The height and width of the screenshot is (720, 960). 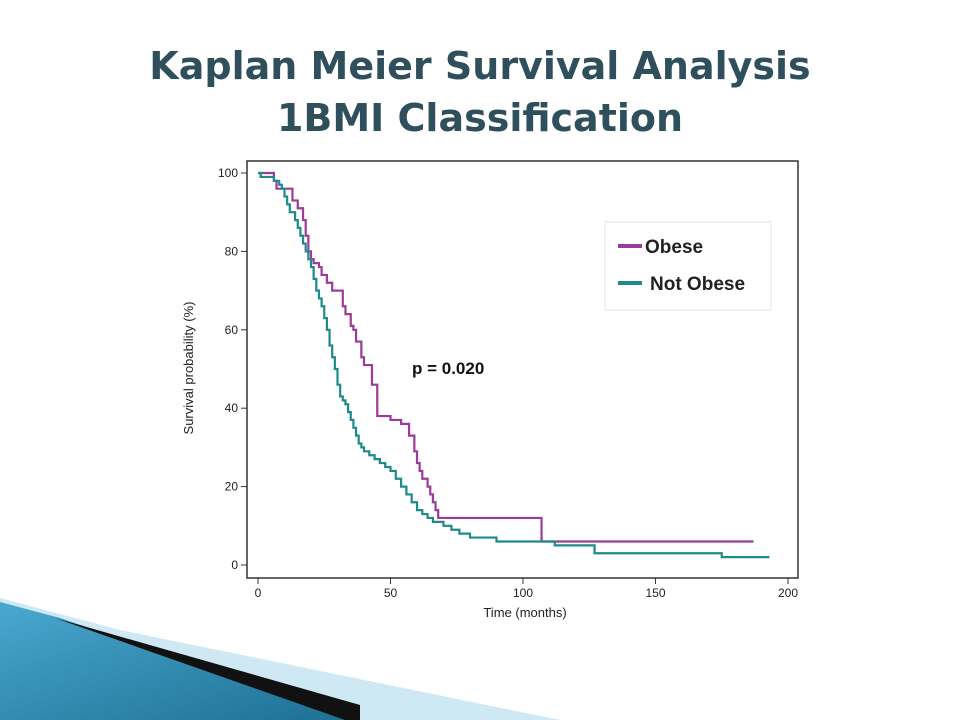 I want to click on y-tick-label: 80, so click(x=232, y=251).